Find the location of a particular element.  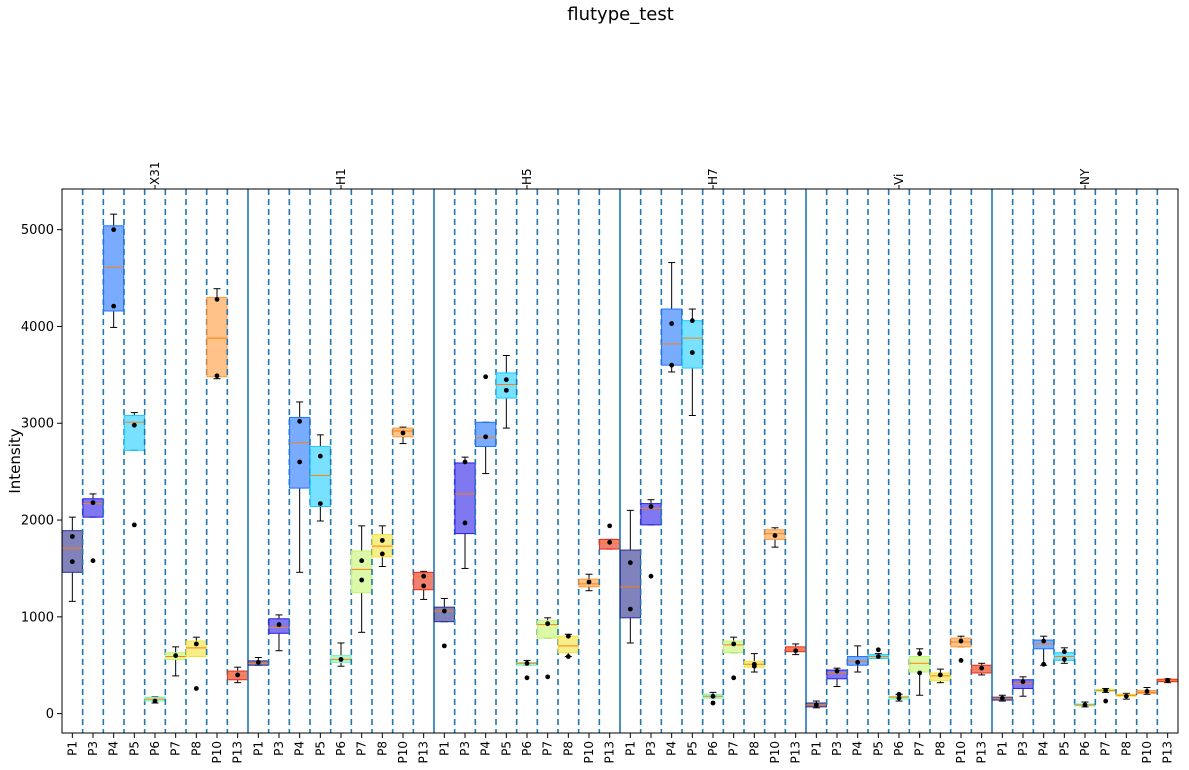

box-H5-P4 is located at coordinates (486, 424).